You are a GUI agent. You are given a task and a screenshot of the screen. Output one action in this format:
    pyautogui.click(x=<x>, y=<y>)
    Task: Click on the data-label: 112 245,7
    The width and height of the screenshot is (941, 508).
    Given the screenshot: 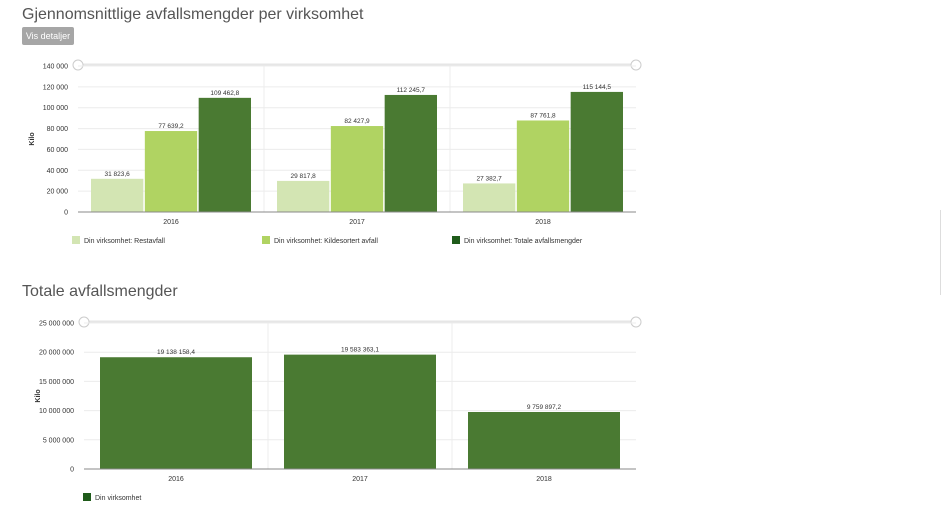 What is the action you would take?
    pyautogui.click(x=411, y=90)
    